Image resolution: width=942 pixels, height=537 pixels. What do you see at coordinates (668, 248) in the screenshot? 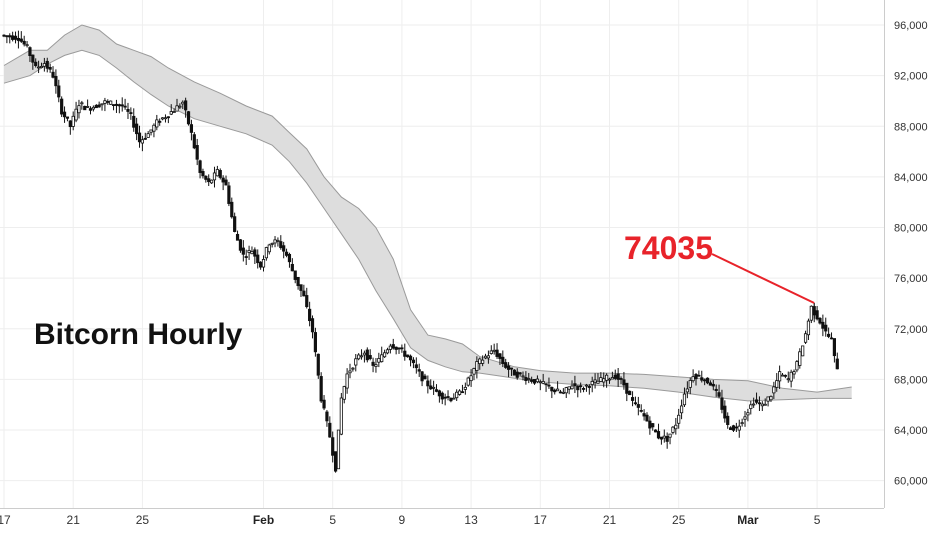
I see `annotation-label: 74035` at bounding box center [668, 248].